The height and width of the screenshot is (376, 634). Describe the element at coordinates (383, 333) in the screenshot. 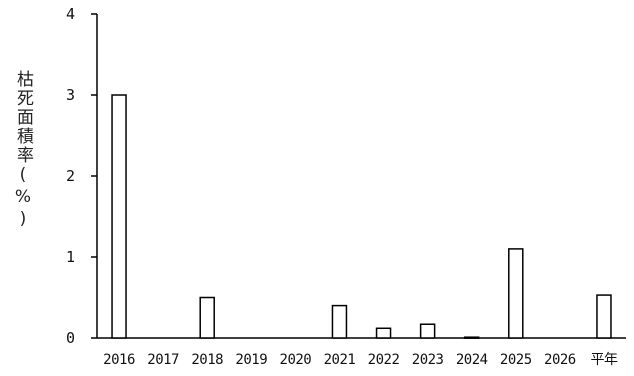

I see `bar-2022` at that location.